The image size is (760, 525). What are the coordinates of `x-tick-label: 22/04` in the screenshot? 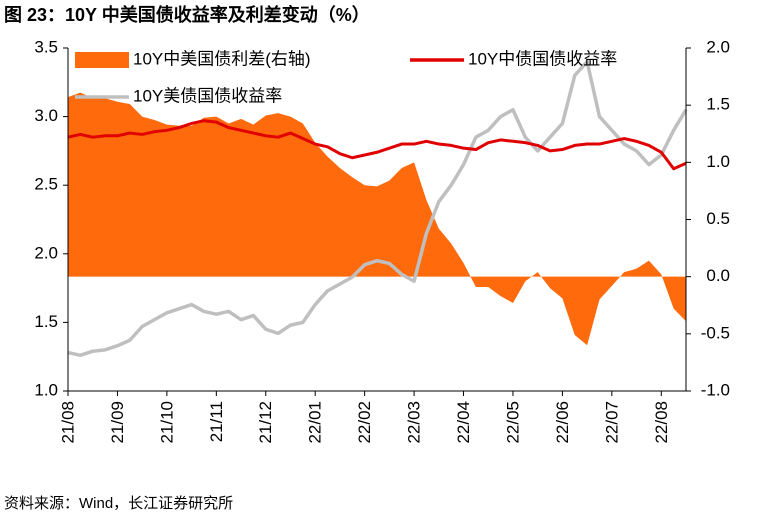 It's located at (463, 422).